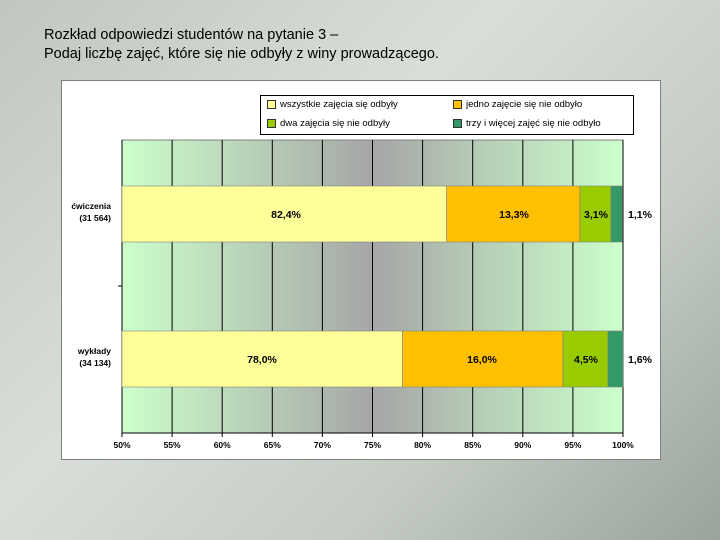 This screenshot has width=720, height=540. I want to click on data-label: 13,3%, so click(514, 215).